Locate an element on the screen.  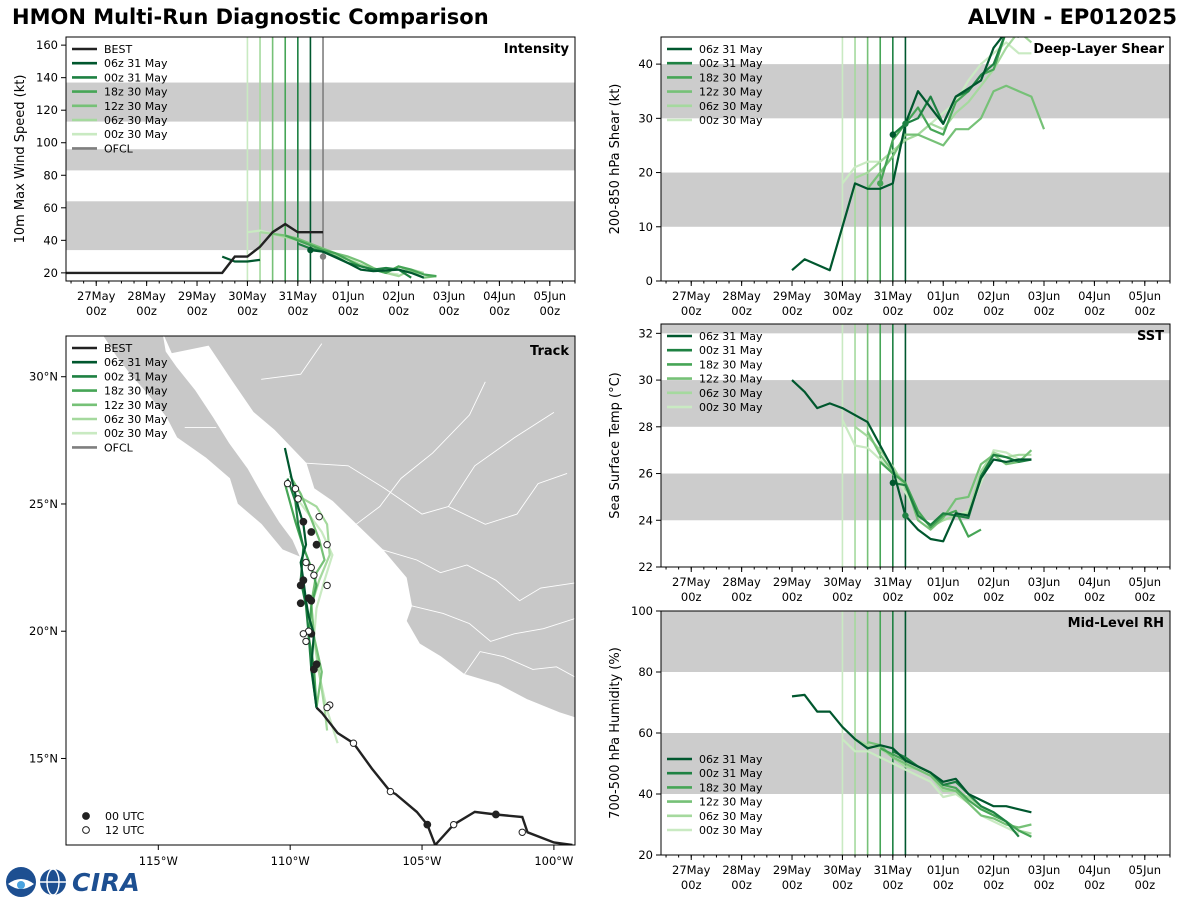
track-legend-label: 00z 30 May is located at coordinates (136, 433).